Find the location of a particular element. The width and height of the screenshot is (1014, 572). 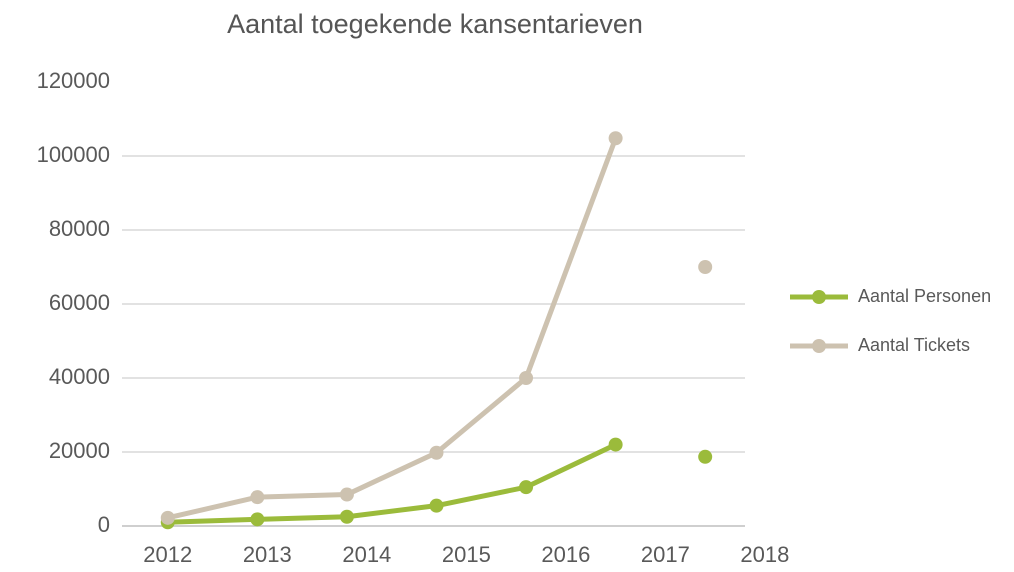

y-tick-label: 0 is located at coordinates (104, 524).